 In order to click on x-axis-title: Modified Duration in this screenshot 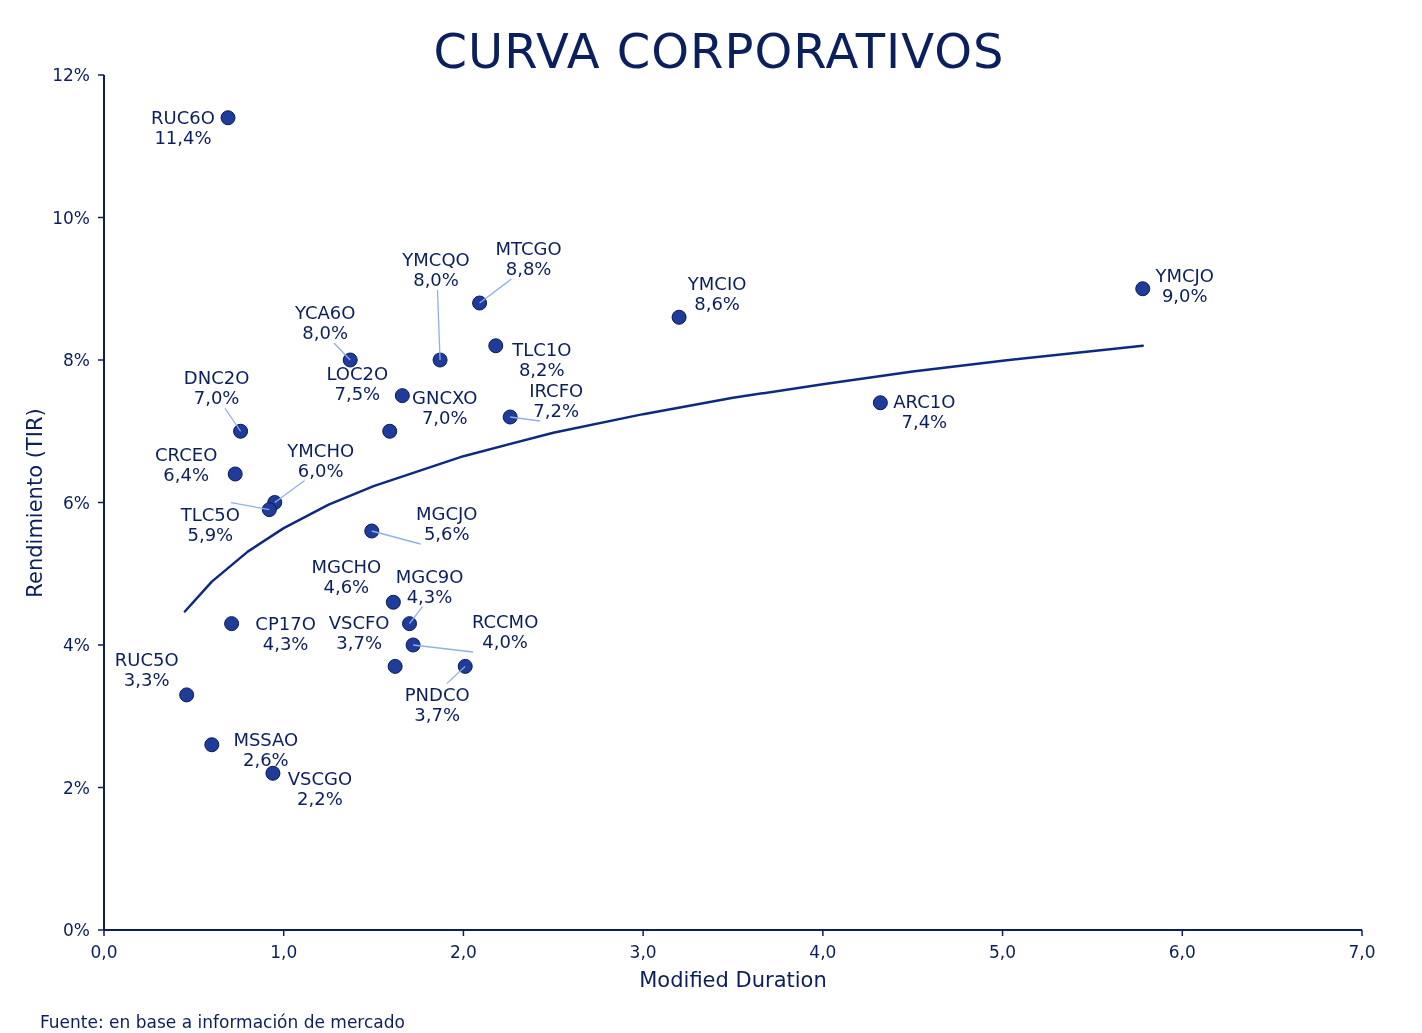, I will do `click(733, 980)`.